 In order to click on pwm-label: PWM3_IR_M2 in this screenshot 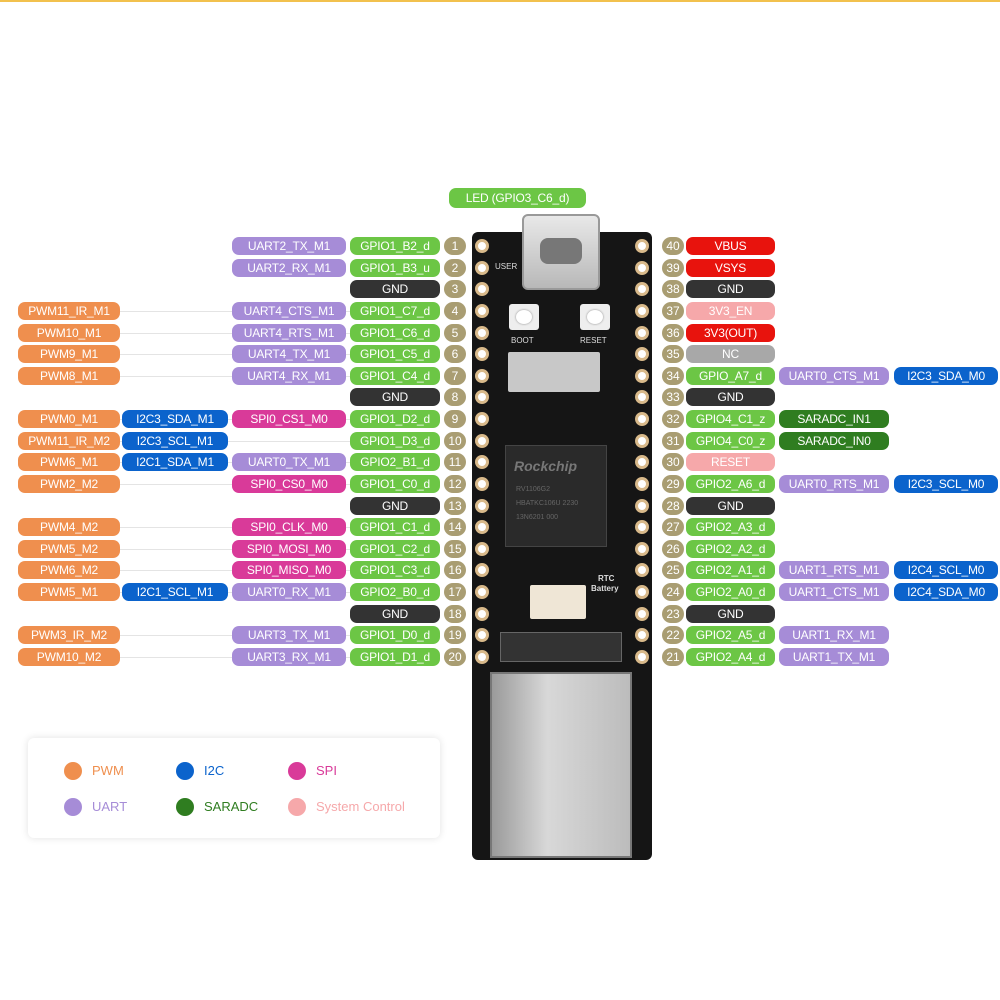, I will do `click(69, 635)`.